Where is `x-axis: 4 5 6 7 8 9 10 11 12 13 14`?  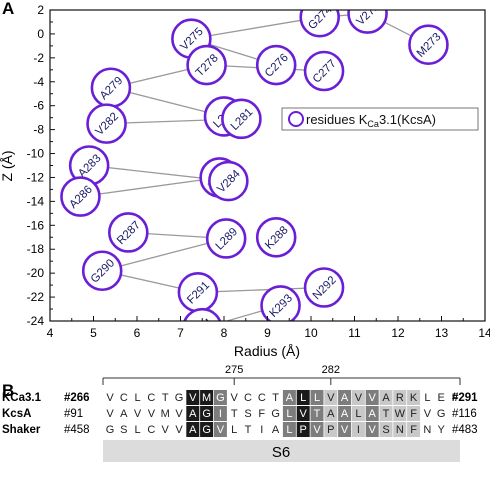 x-axis: 4 5 6 7 8 9 10 11 12 13 14 is located at coordinates (268, 328).